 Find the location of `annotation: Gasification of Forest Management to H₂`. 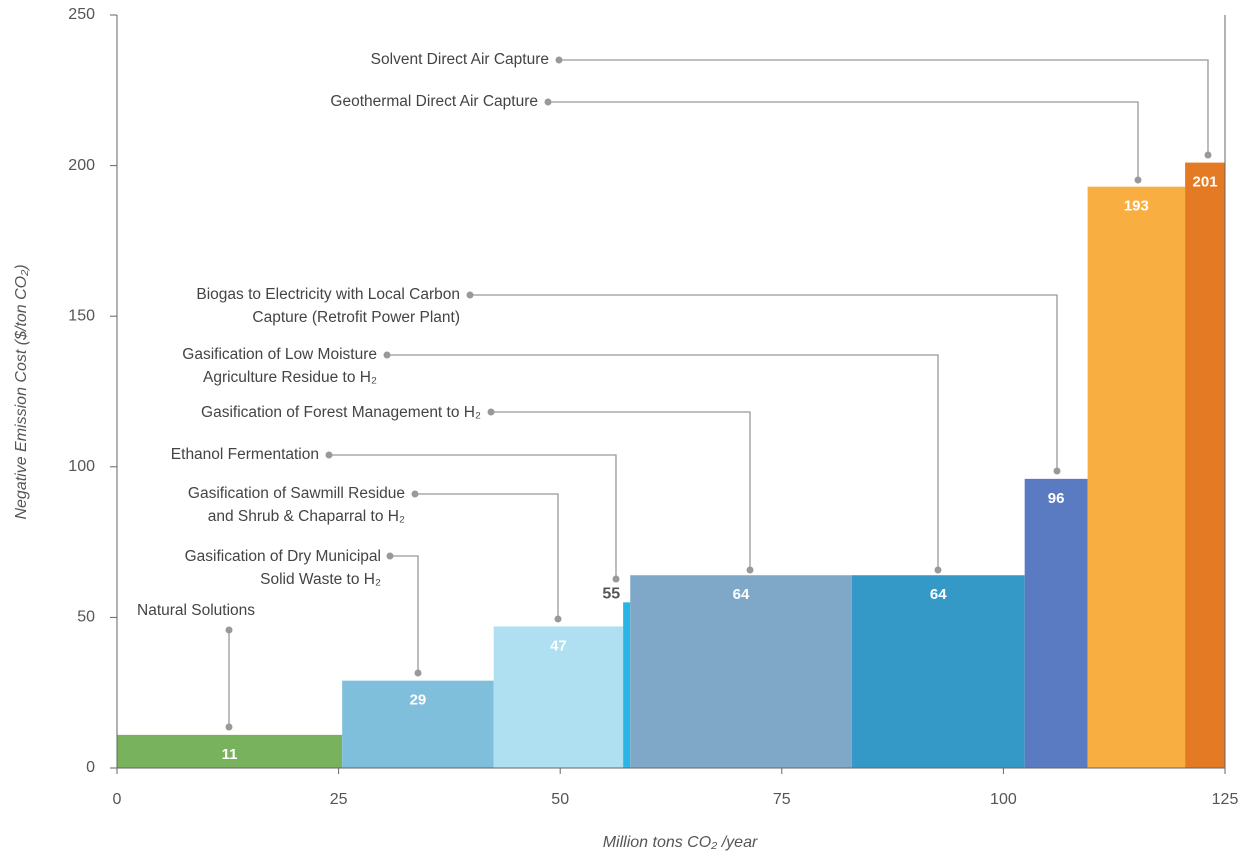

annotation: Gasification of Forest Management to H₂ is located at coordinates (341, 412).